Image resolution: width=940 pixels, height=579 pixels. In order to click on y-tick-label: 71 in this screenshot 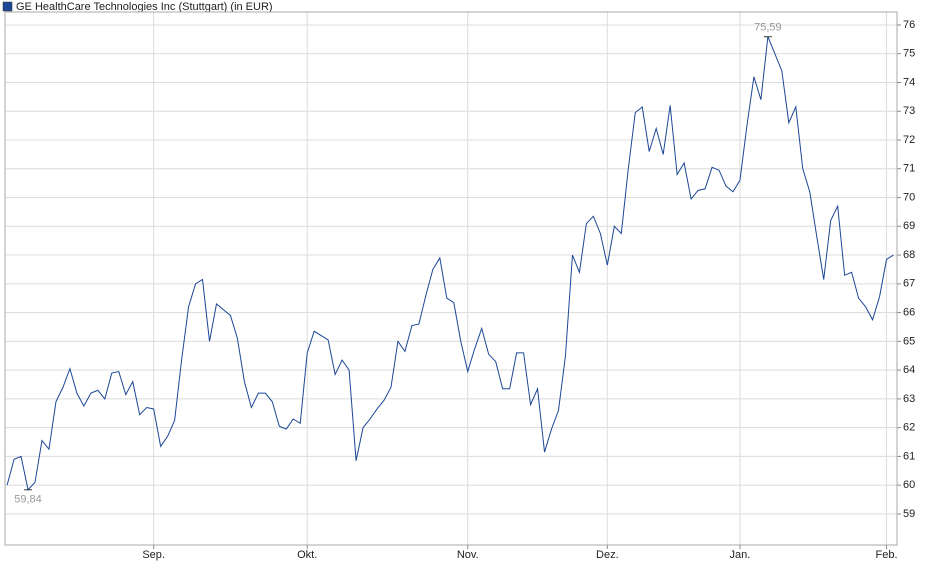, I will do `click(909, 169)`.